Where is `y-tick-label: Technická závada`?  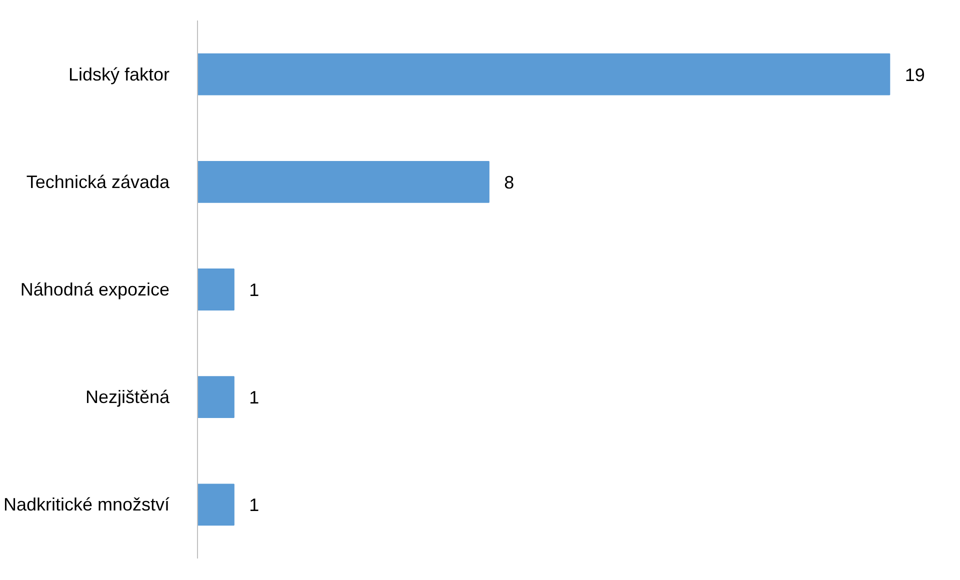
y-tick-label: Technická závada is located at coordinates (98, 182).